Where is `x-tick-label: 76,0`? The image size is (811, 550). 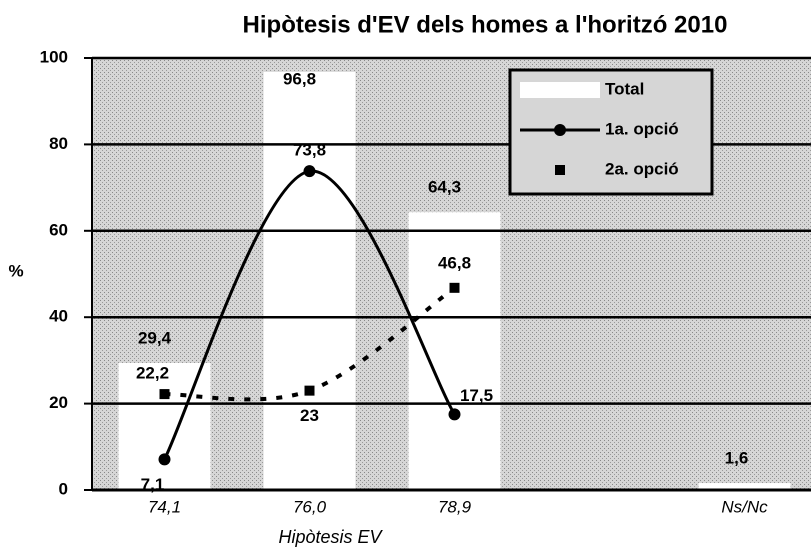
x-tick-label: 76,0 is located at coordinates (310, 506).